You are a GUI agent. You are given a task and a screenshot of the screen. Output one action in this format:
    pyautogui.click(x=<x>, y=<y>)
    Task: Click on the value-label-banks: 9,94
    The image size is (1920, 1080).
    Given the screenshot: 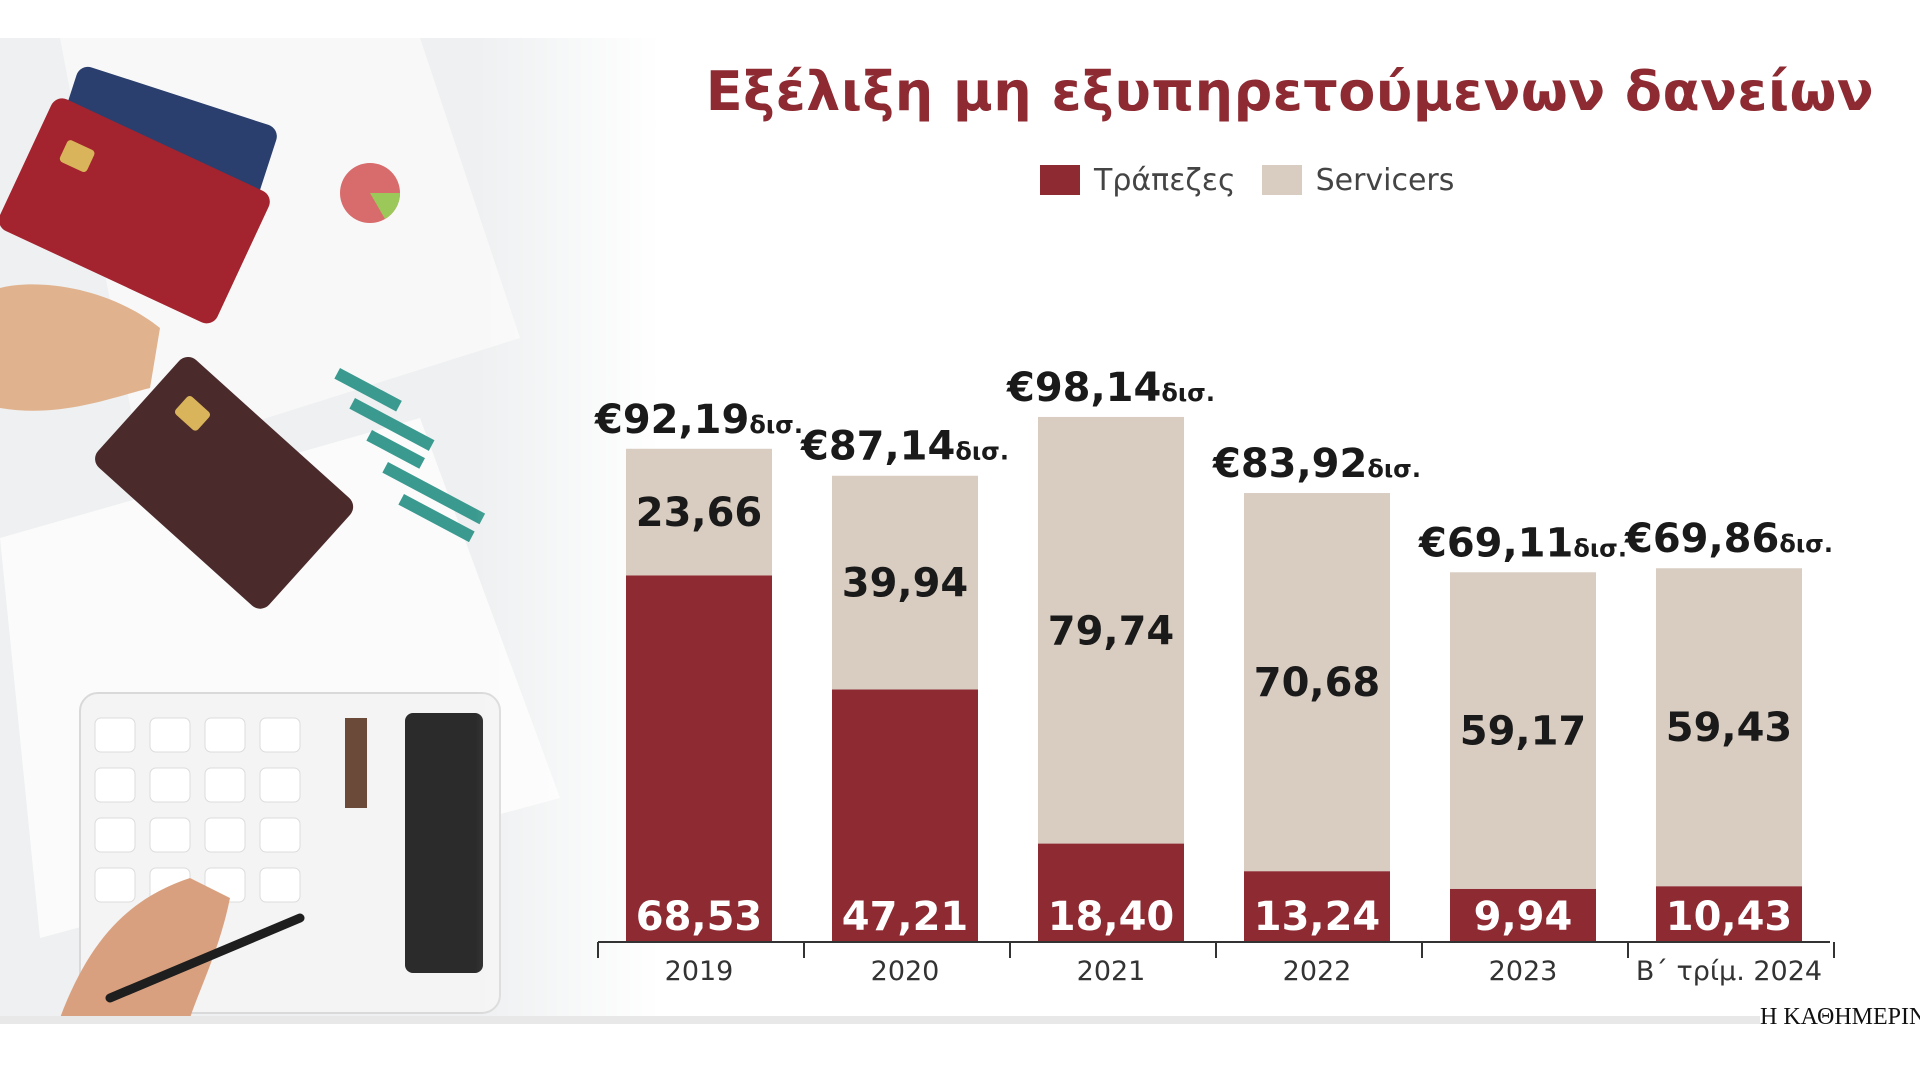 What is the action you would take?
    pyautogui.click(x=1523, y=917)
    